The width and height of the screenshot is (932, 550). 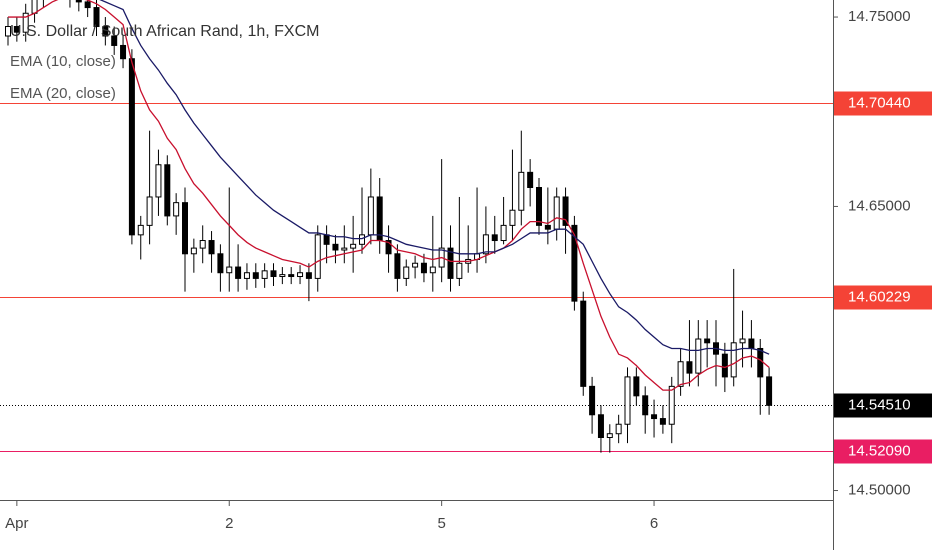 What do you see at coordinates (229, 523) in the screenshot?
I see `x-tick-label: 2` at bounding box center [229, 523].